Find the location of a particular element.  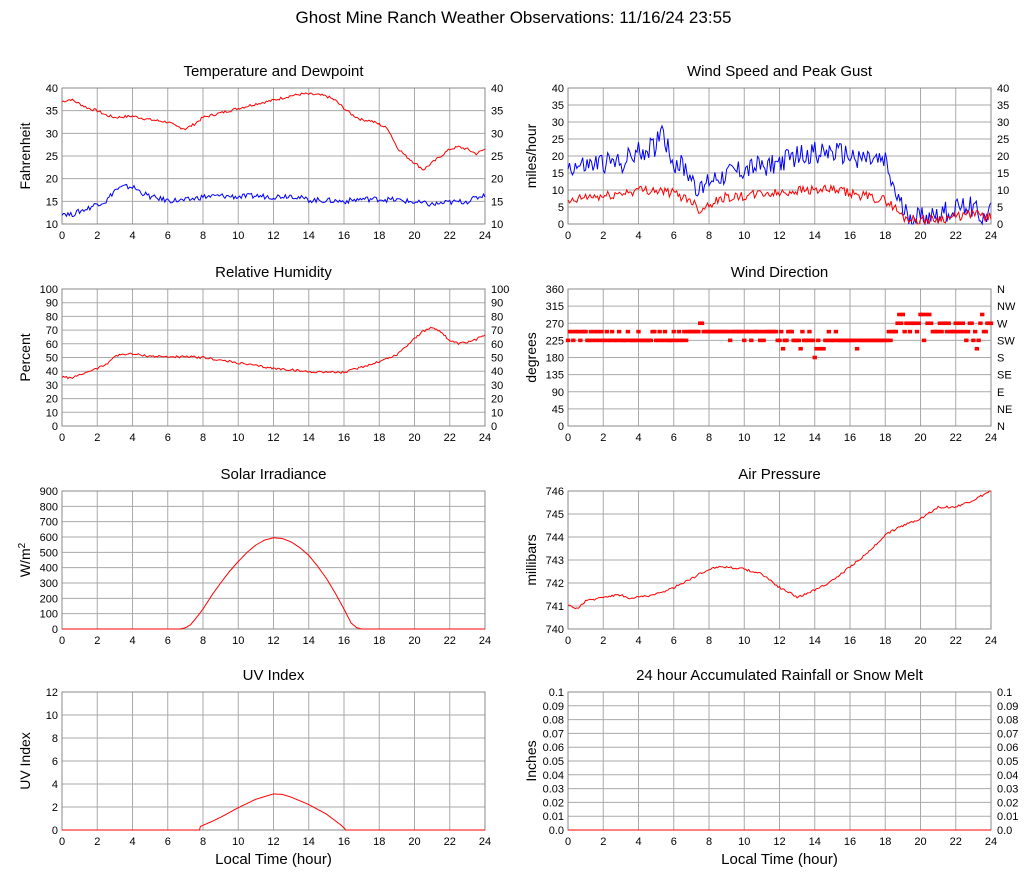

y-tick-label-right: 20 is located at coordinates (497, 400).